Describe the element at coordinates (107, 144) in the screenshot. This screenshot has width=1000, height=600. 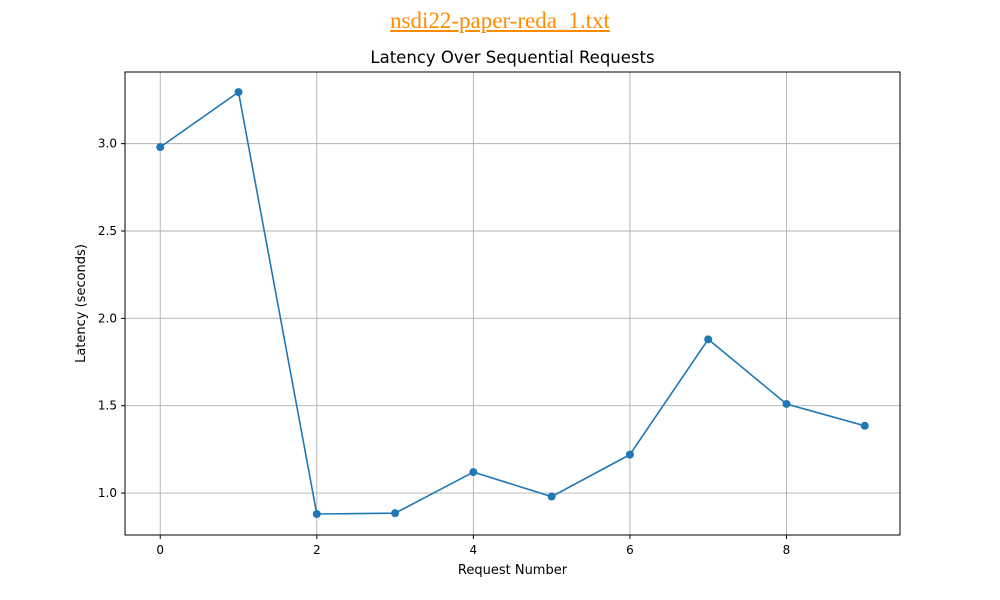
I see `y-tick-label: 3.0` at that location.